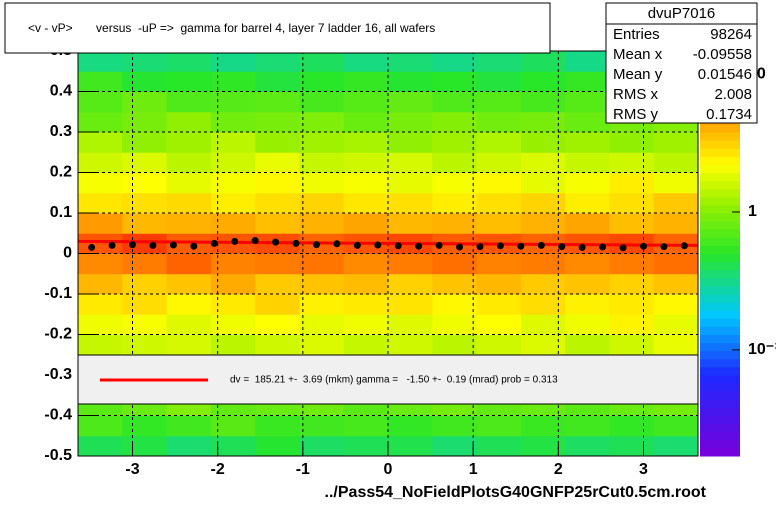 This screenshot has width=776, height=506. What do you see at coordinates (58, 334) in the screenshot?
I see `y-tick-label: -0.2` at bounding box center [58, 334].